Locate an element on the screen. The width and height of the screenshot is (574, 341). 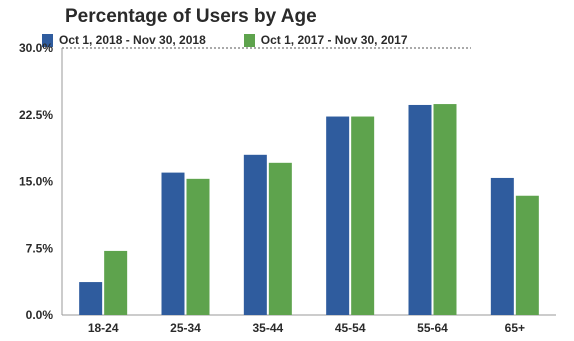
legend-item-series-1: Oct 1, 2018 - Nov 30, 2018 is located at coordinates (124, 40).